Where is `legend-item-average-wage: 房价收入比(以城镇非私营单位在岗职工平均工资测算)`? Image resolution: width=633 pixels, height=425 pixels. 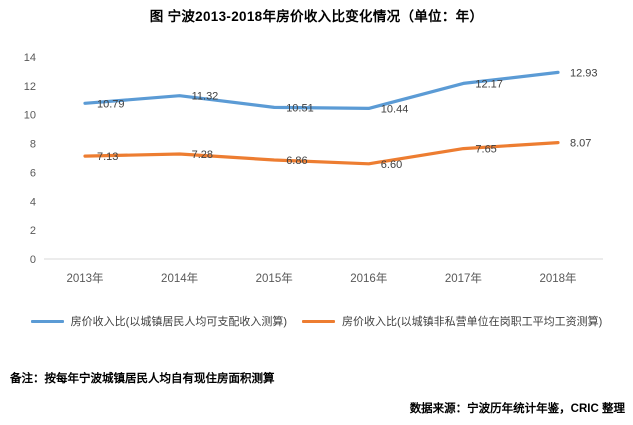 legend-item-average-wage: 房价收入比(以城镇非私营单位在岗职工平均工资测算) is located at coordinates (452, 321).